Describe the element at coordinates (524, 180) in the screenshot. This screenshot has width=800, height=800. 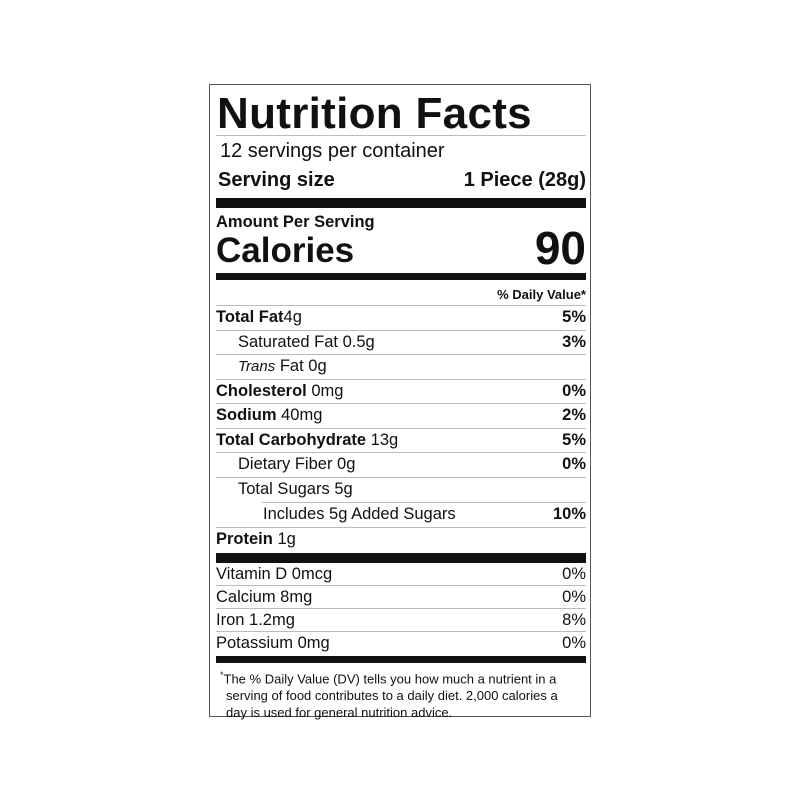
I see `serving-size-value: 1 Piece (28g)` at that location.